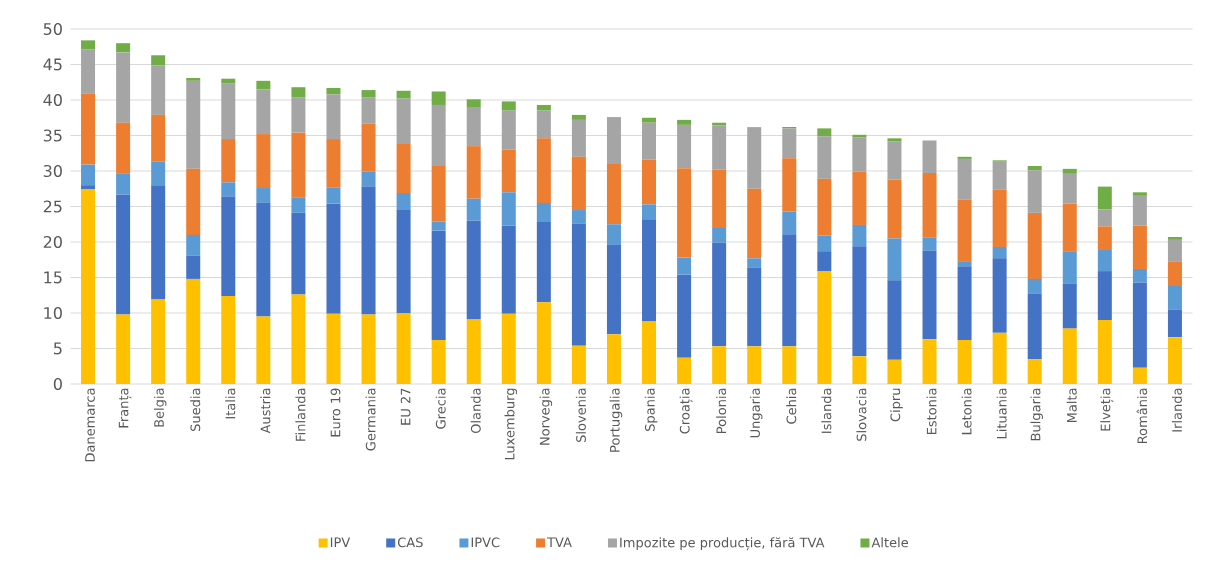 The image size is (1215, 575). Describe the element at coordinates (966, 411) in the screenshot. I see `x-tick-label: Letonia` at that location.